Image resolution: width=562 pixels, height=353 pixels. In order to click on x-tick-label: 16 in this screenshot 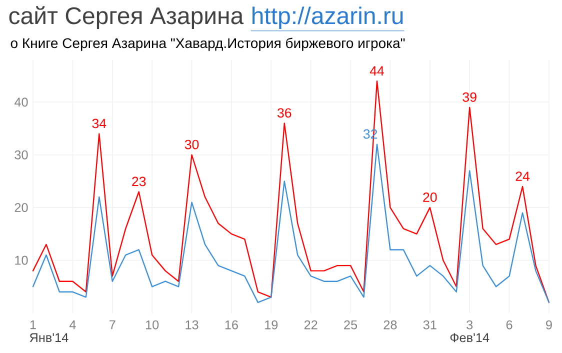, I will do `click(231, 325)`.